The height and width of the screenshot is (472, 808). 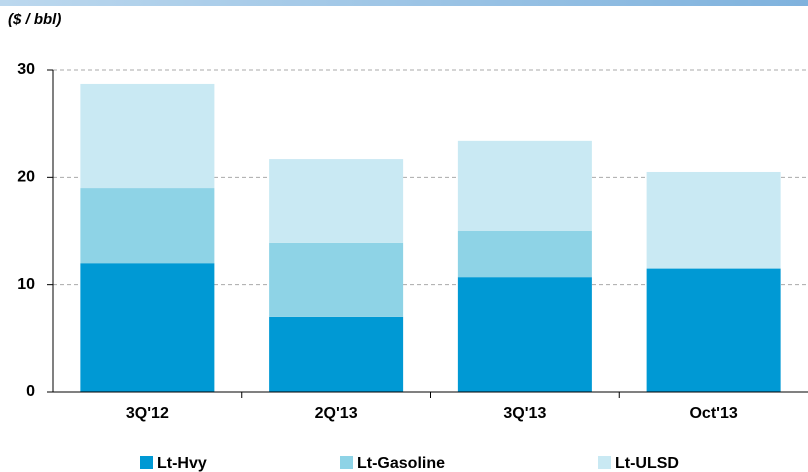 What do you see at coordinates (182, 463) in the screenshot?
I see `legend-label: Lt-Hvy` at bounding box center [182, 463].